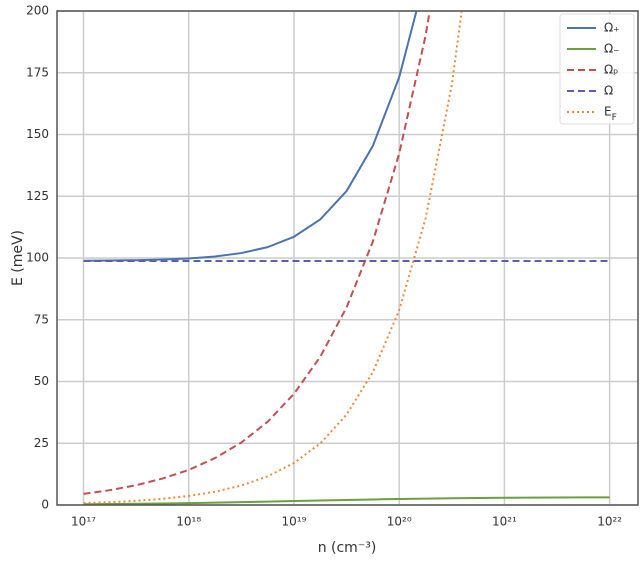 This screenshot has height=562, width=644. Describe the element at coordinates (346, 500) in the screenshot. I see `series-line` at that location.